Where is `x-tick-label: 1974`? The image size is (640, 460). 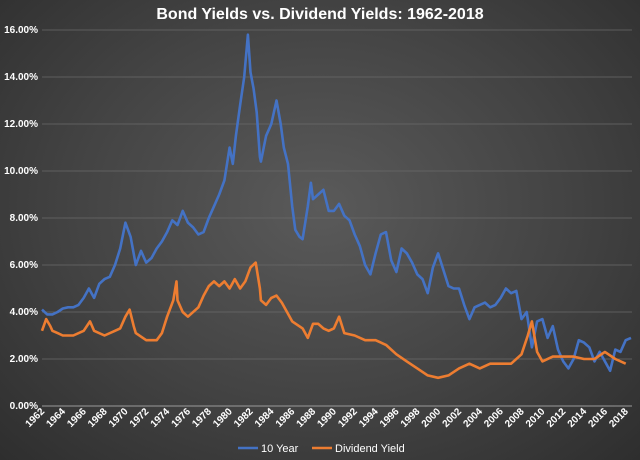 x-tick-label: 1974 is located at coordinates (161, 418).